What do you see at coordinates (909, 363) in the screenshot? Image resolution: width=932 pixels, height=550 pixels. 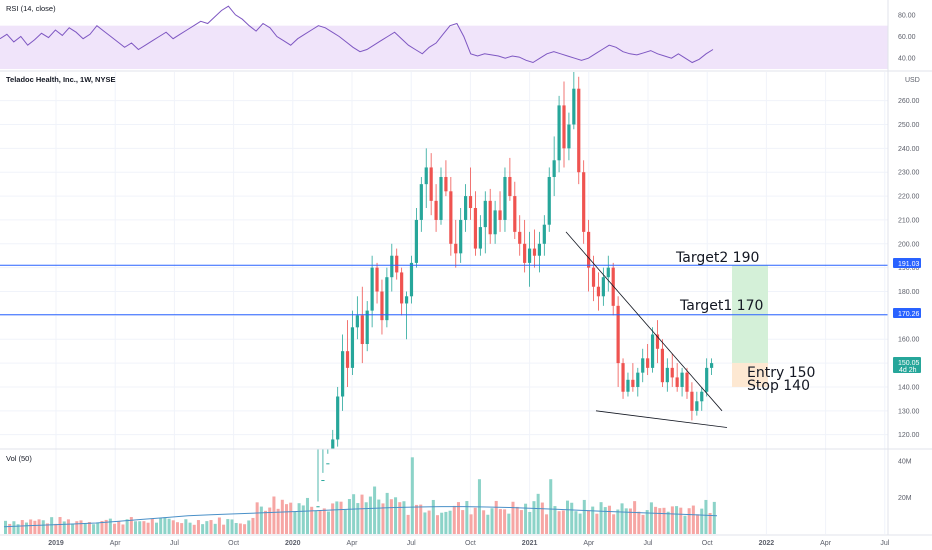 I see `svg-text: 150.05` at bounding box center [909, 363].